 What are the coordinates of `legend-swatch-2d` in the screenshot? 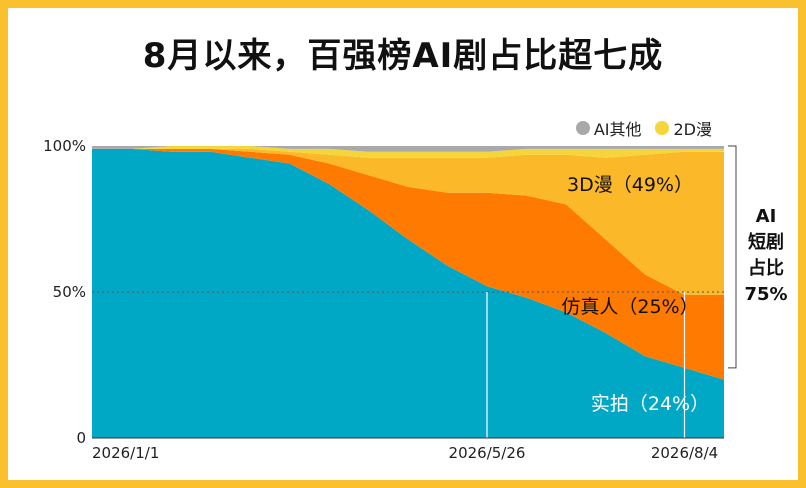 It's located at (662, 128).